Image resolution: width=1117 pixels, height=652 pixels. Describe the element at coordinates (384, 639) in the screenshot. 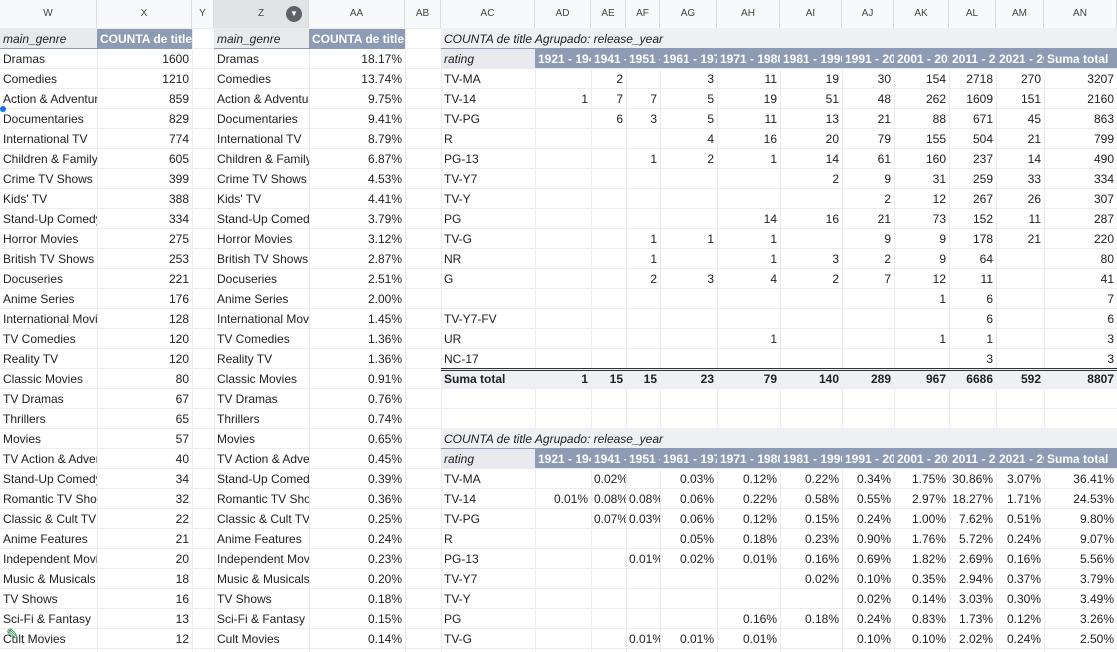

I see `percent-cell: 0.14%` at that location.